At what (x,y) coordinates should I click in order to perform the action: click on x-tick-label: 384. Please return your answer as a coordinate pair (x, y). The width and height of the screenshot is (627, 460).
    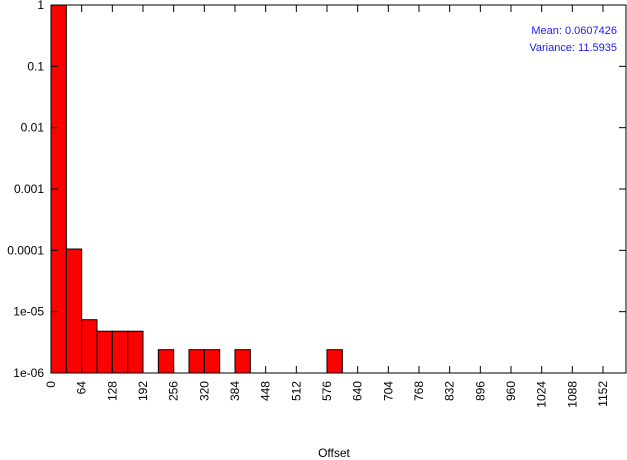
    Looking at the image, I should click on (235, 391).